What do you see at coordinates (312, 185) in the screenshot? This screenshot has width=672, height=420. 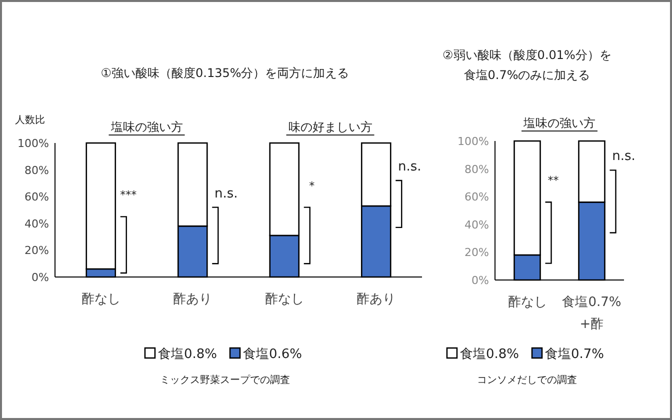 I see `annotation: *` at bounding box center [312, 185].